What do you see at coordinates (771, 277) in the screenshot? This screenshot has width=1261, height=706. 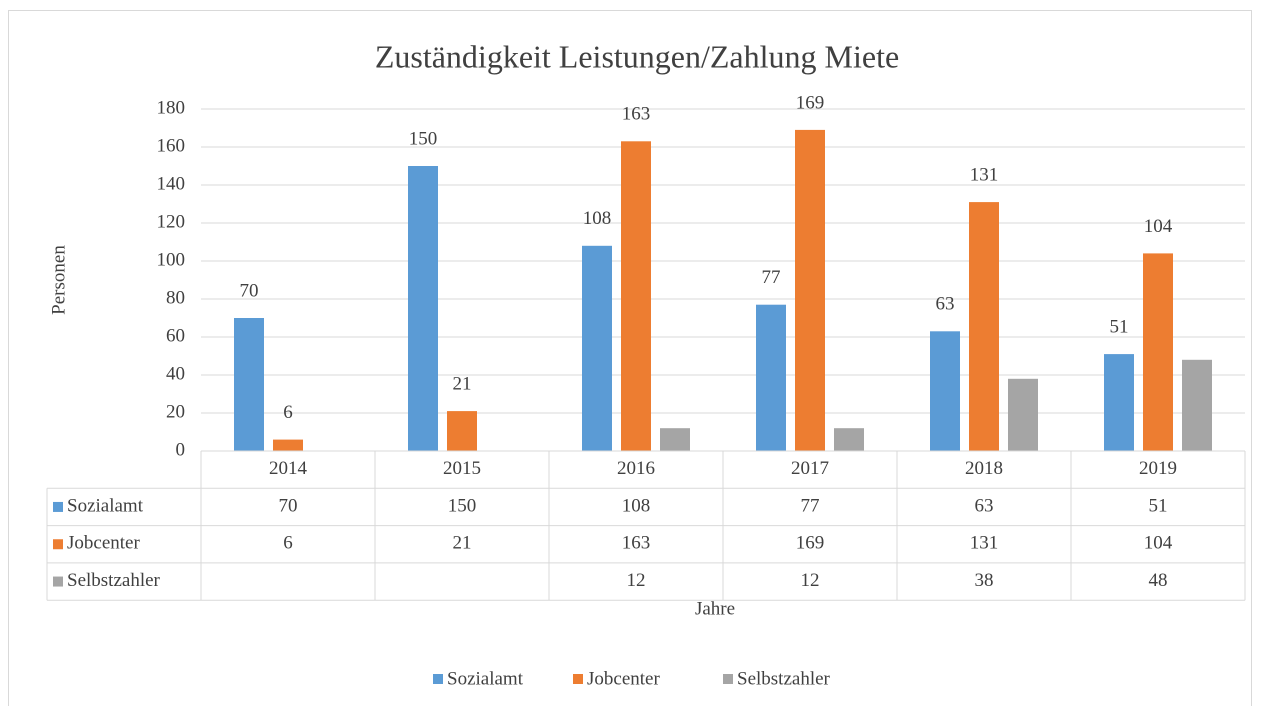 I see `data-label: 77` at bounding box center [771, 277].